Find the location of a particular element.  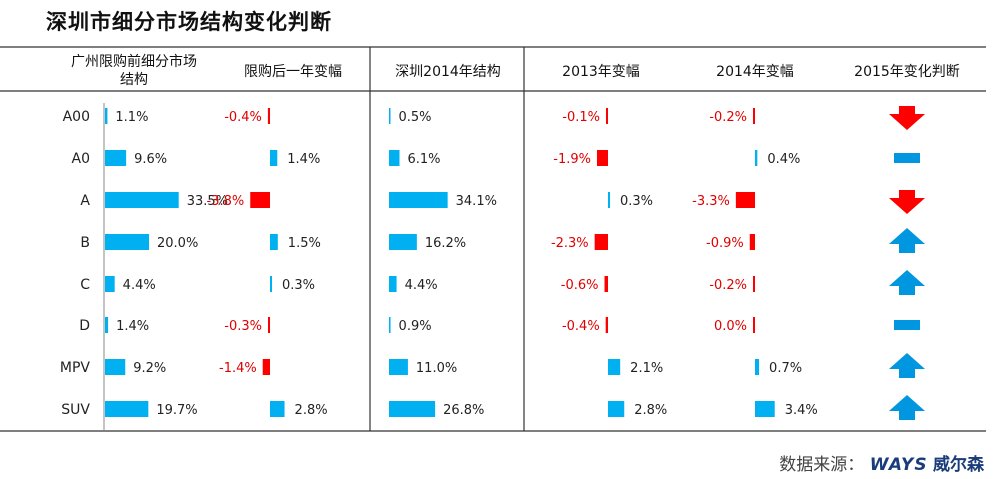

data-label-col2-A0: 1.4% is located at coordinates (303, 159).